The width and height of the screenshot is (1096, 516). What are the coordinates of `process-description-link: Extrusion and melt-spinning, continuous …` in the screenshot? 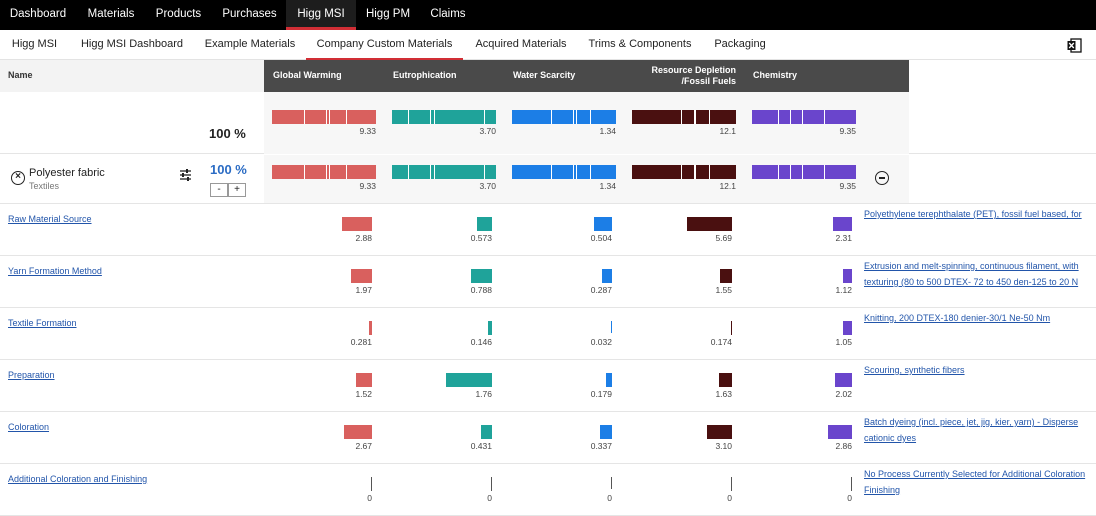 It's located at (980, 274).